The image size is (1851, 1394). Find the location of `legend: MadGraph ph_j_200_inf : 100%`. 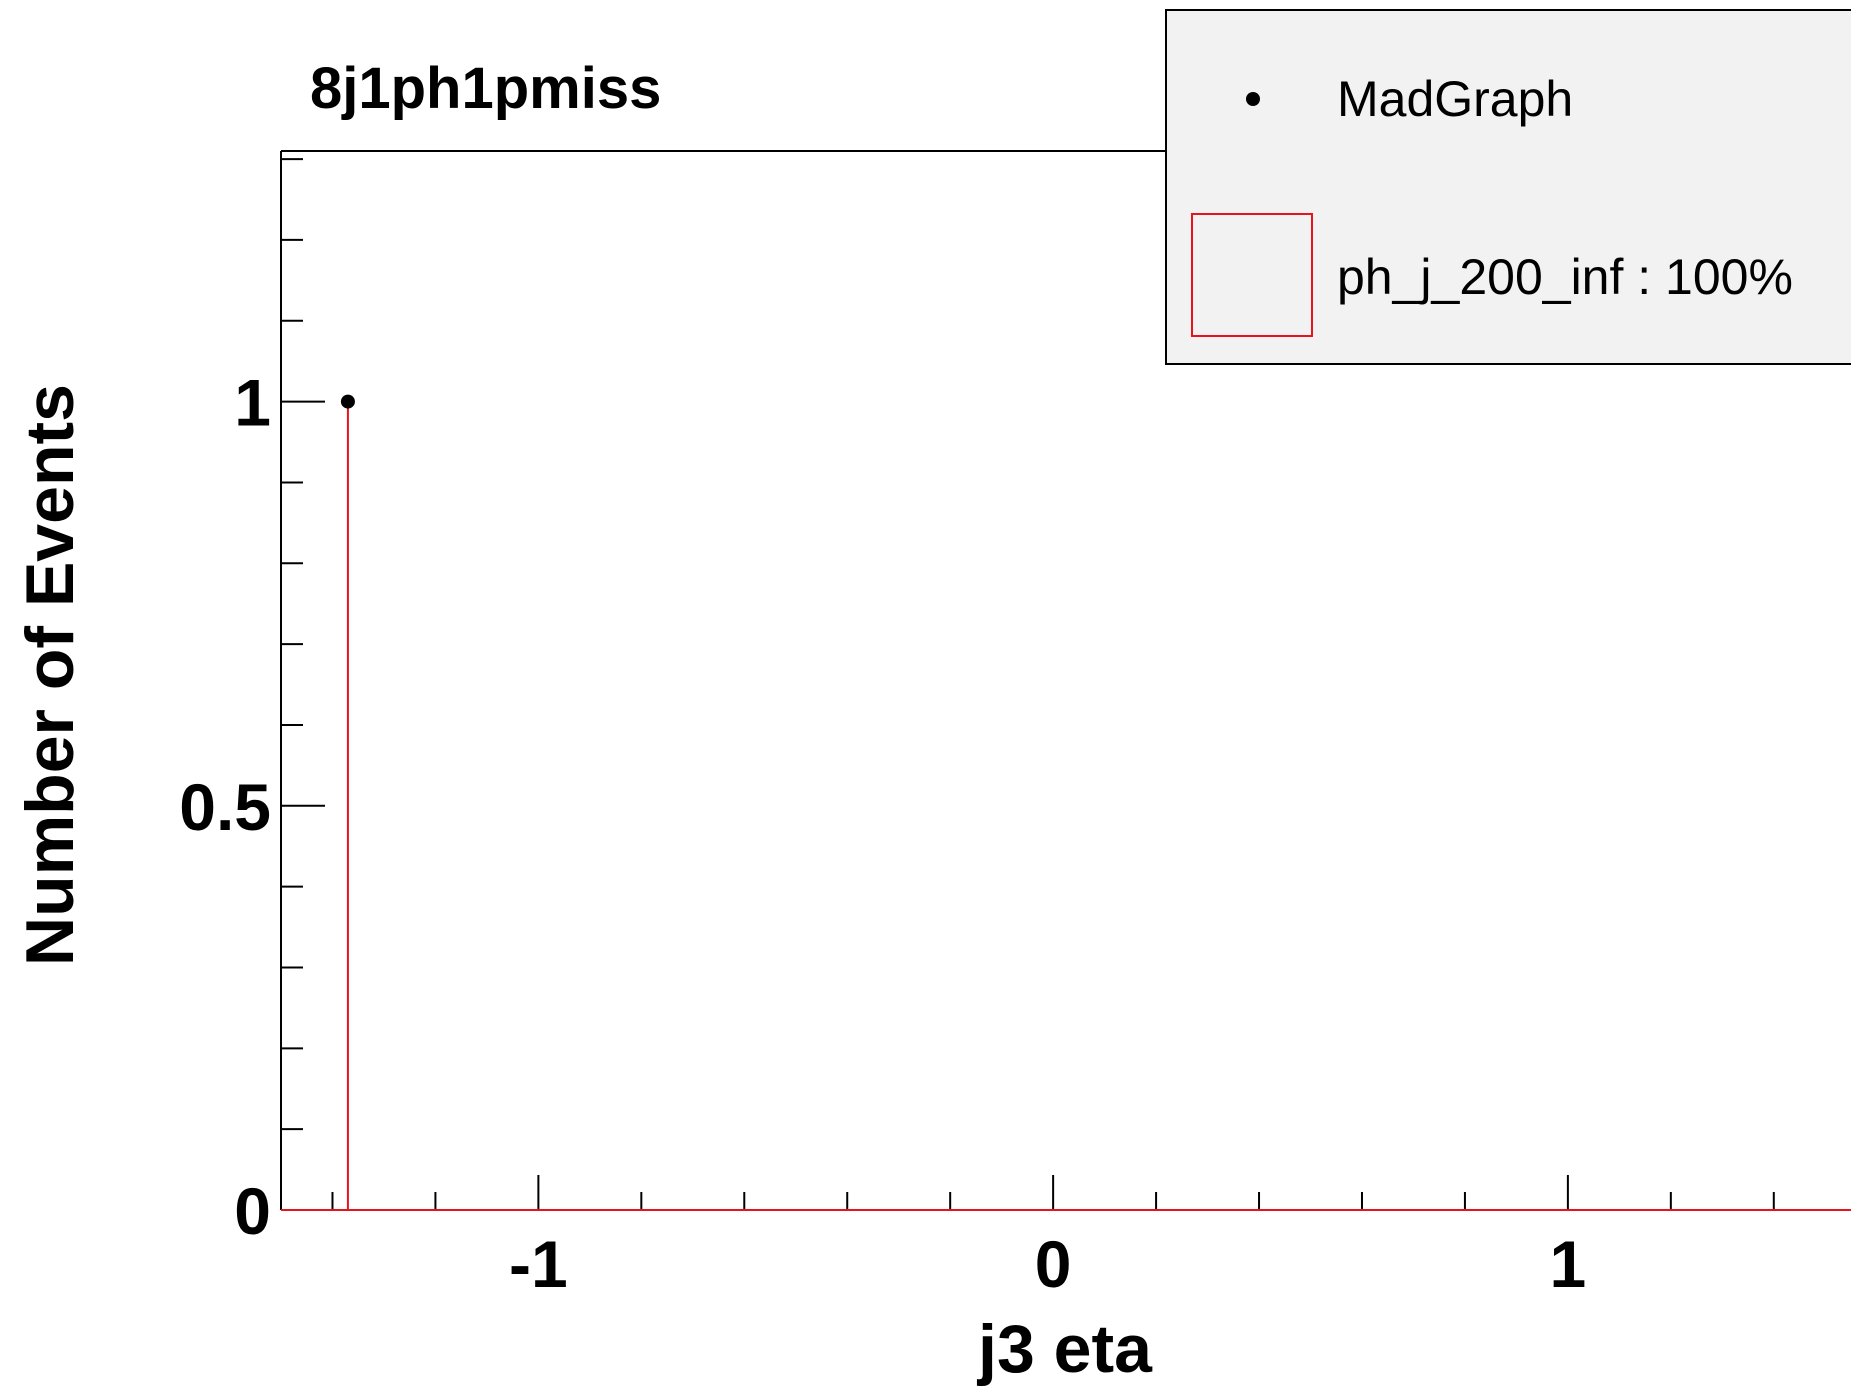

legend: MadGraph ph_j_200_inf : 100% is located at coordinates (1508, 187).